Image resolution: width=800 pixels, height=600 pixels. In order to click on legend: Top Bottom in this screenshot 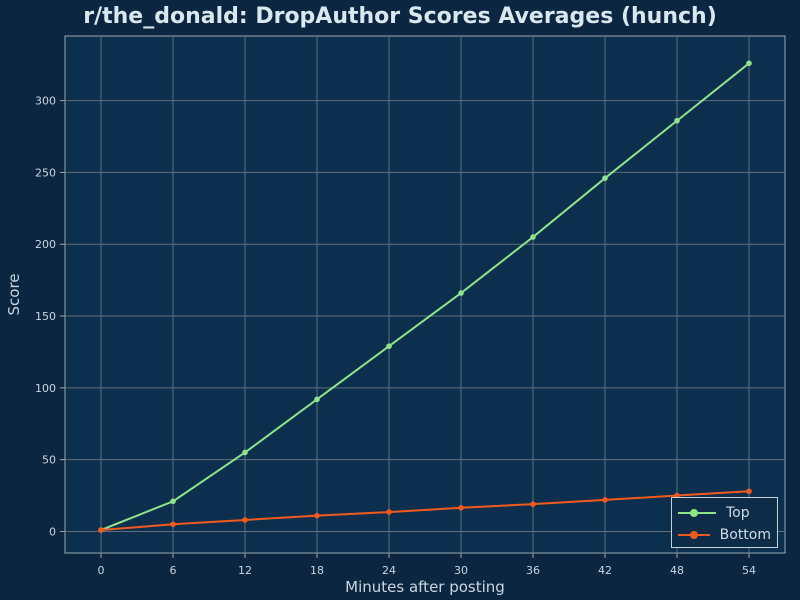, I will do `click(724, 522)`.